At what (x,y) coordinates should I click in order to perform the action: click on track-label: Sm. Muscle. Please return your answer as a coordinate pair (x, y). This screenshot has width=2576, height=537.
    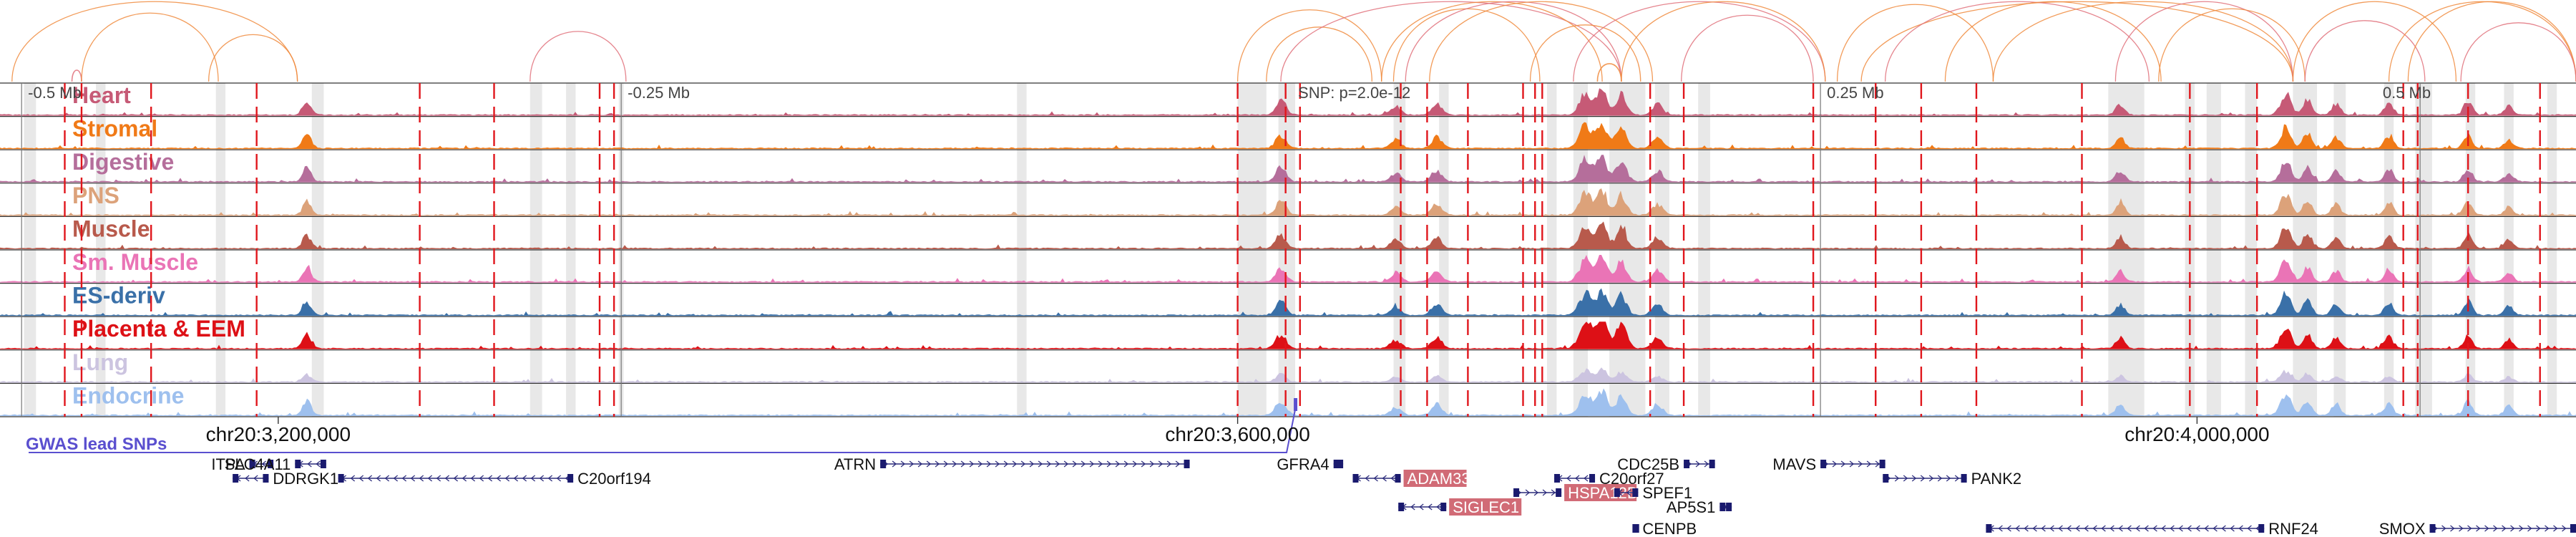
    Looking at the image, I should click on (135, 262).